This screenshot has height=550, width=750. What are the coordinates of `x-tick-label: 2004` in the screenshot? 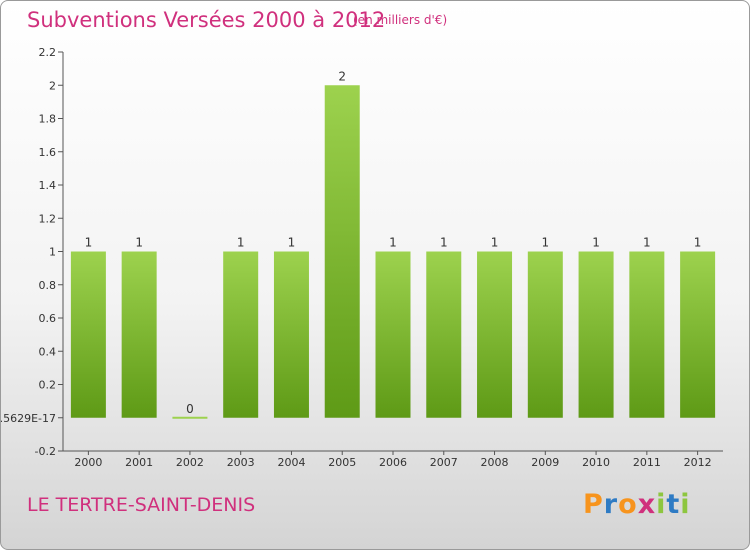 It's located at (291, 462).